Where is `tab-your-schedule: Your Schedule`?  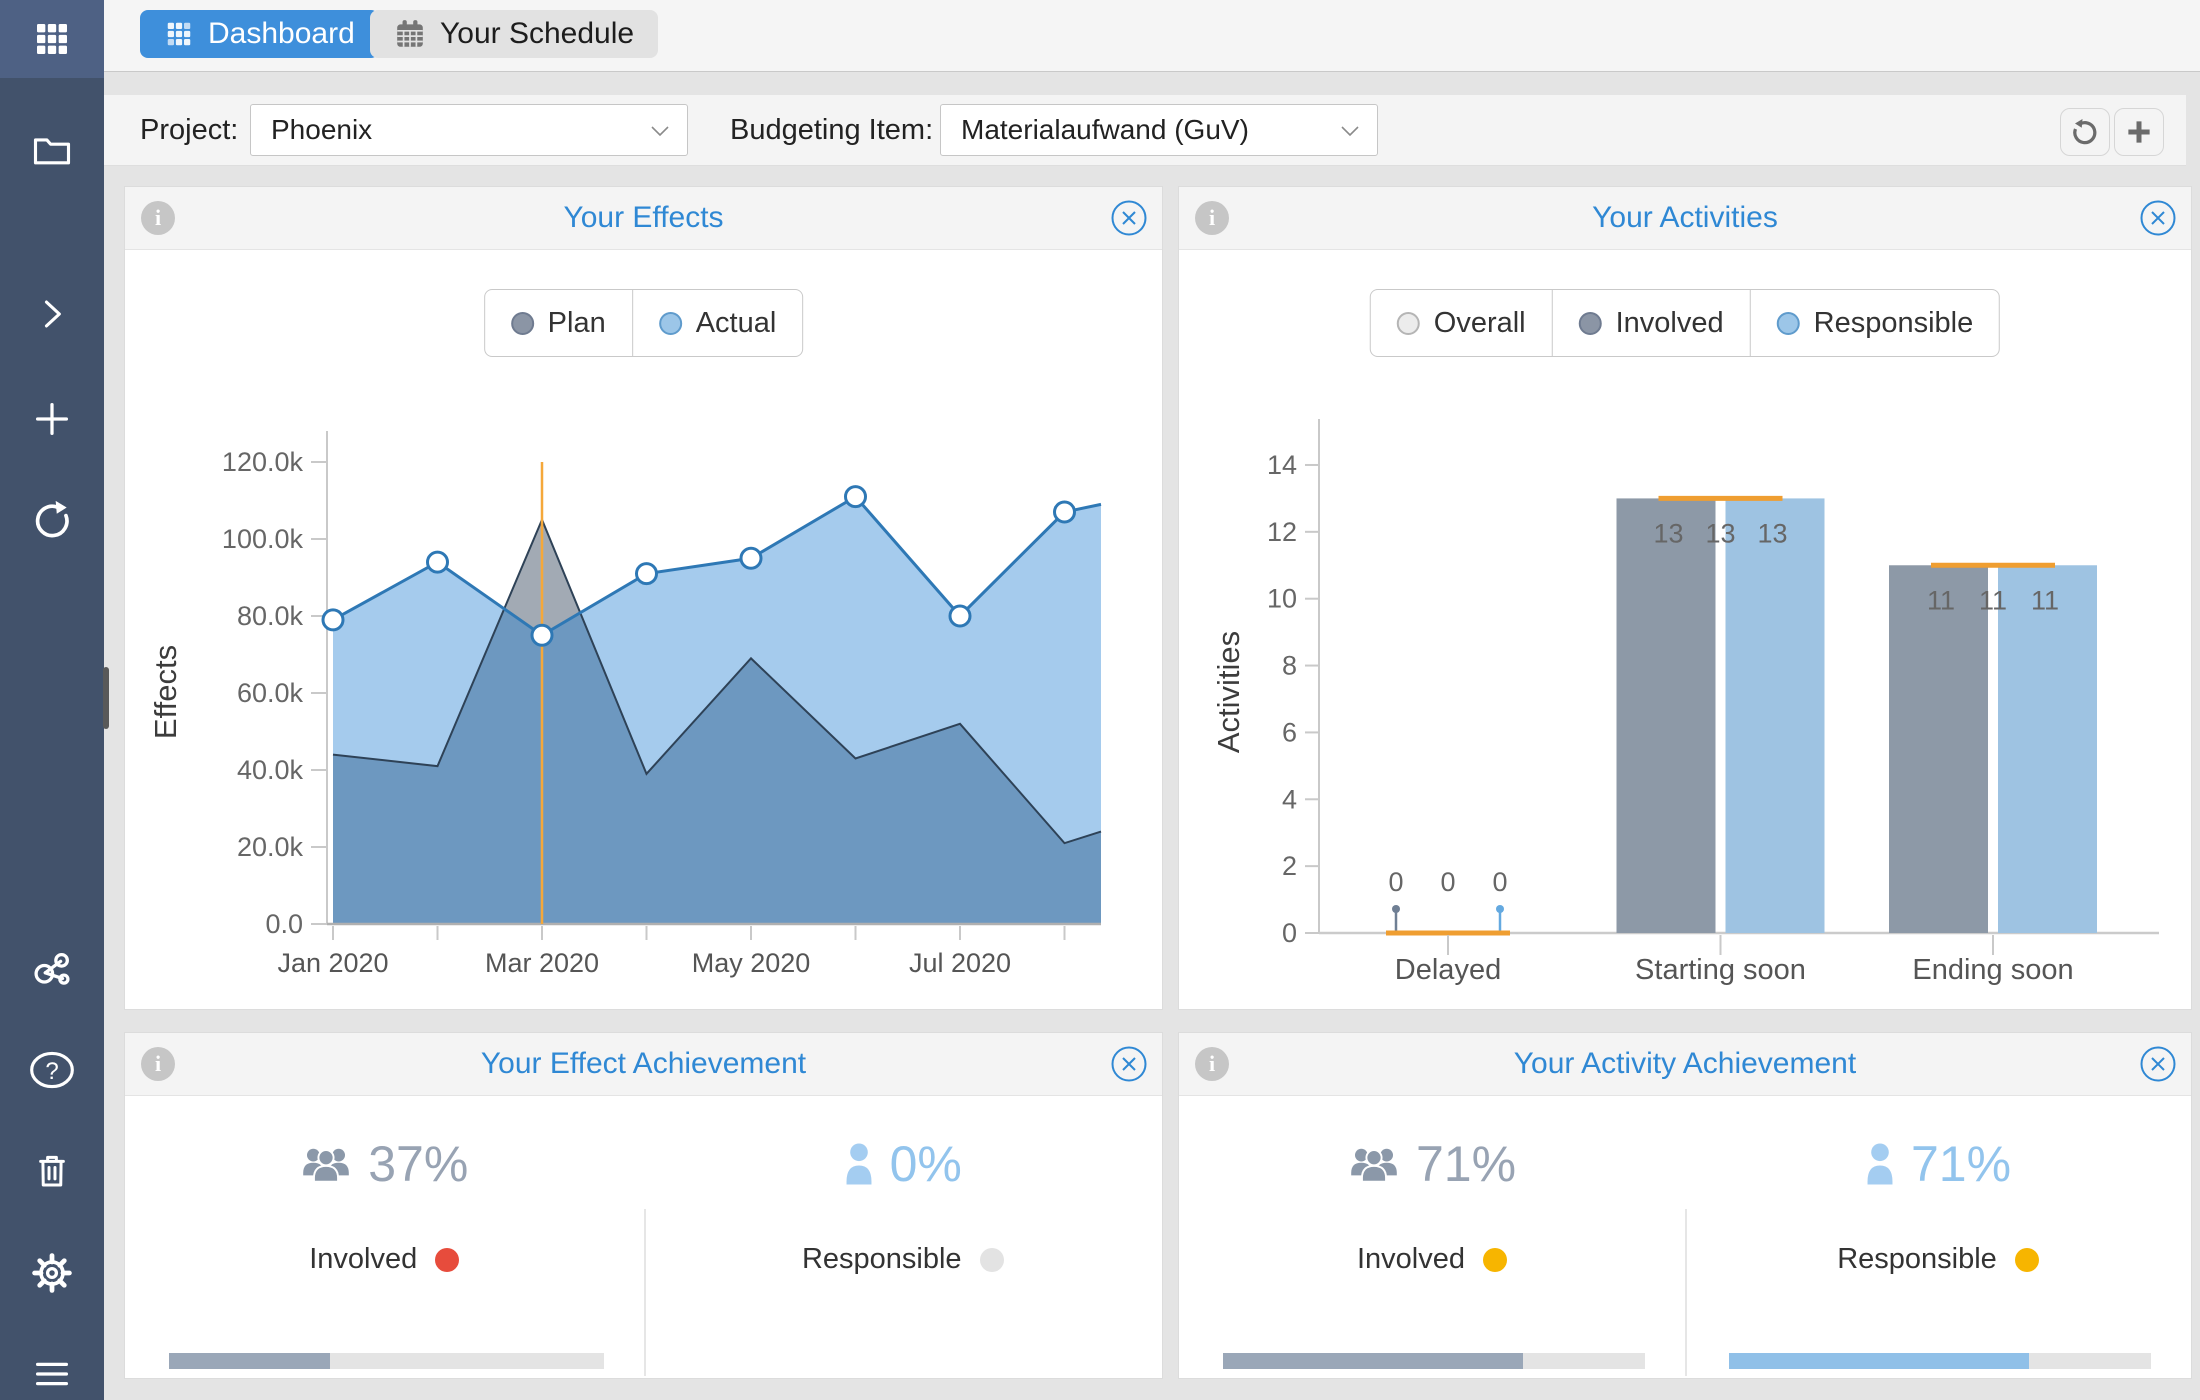 tab-your-schedule: Your Schedule is located at coordinates (514, 34).